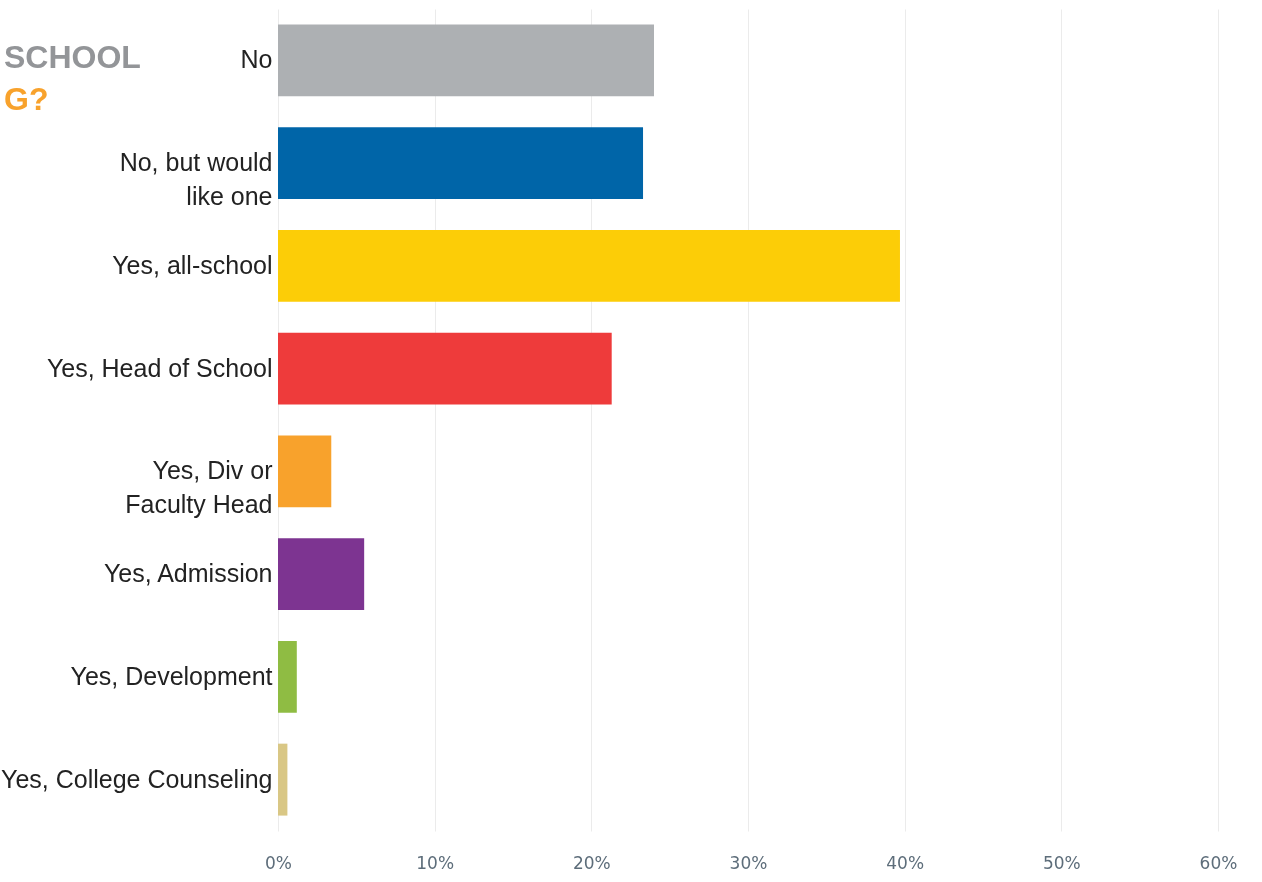 The width and height of the screenshot is (1262, 882). What do you see at coordinates (591, 862) in the screenshot?
I see `x-tick-label: 20%` at bounding box center [591, 862].